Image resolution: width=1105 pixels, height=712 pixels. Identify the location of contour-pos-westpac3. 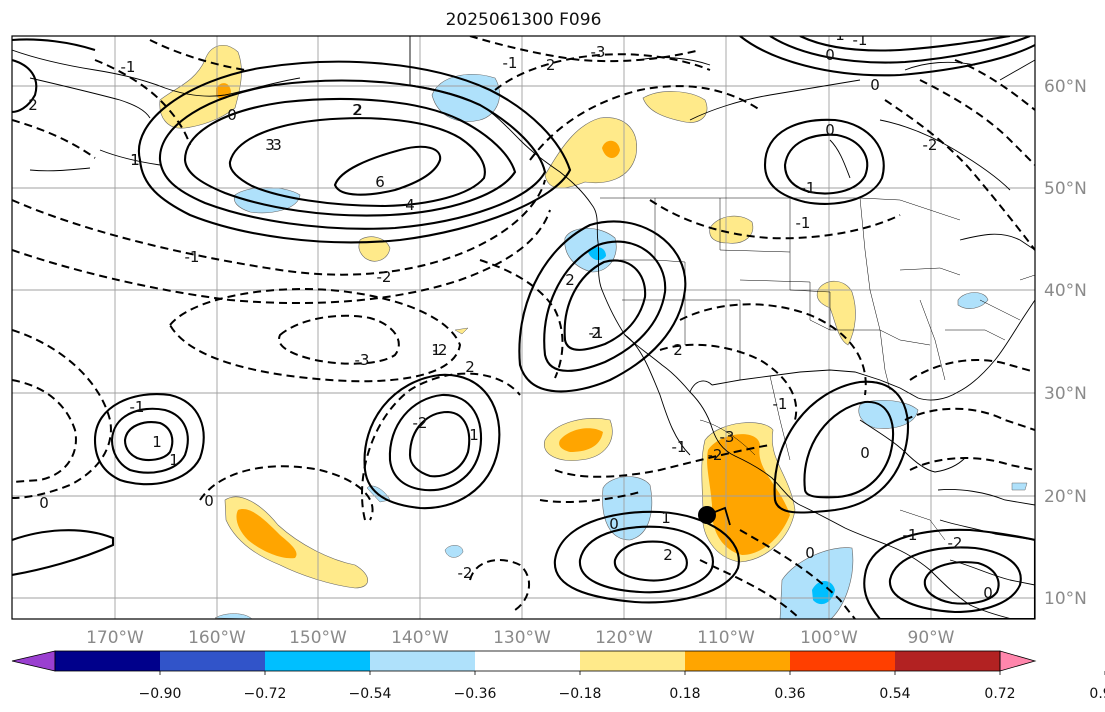
(148, 441).